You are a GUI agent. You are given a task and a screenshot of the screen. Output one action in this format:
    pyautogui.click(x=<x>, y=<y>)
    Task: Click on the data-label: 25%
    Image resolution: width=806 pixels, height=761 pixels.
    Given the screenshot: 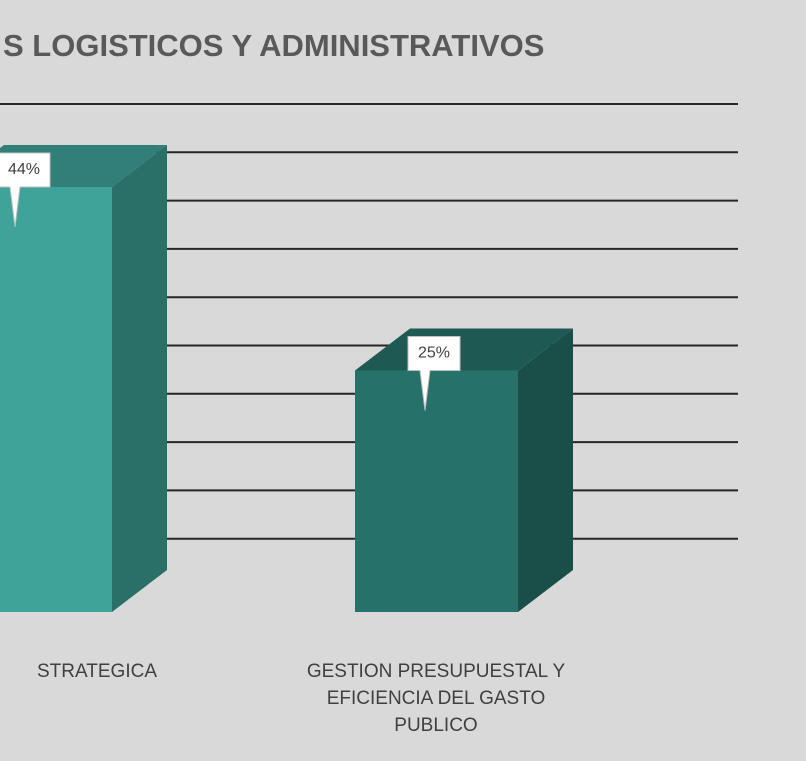 What is the action you would take?
    pyautogui.click(x=434, y=353)
    